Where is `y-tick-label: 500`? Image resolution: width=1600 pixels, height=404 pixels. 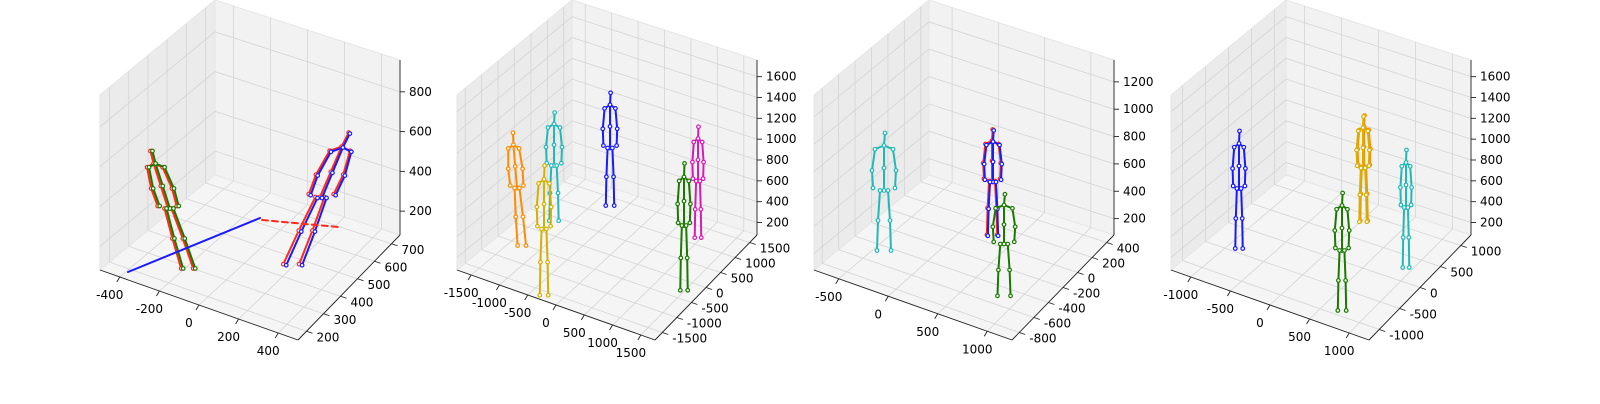 y-tick-label: 500 is located at coordinates (1461, 273).